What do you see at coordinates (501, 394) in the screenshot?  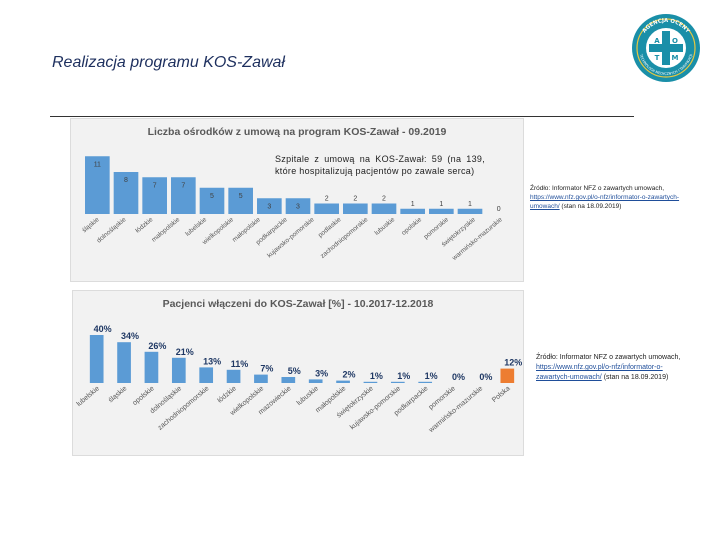 I see `chart-category-label: Polska` at bounding box center [501, 394].